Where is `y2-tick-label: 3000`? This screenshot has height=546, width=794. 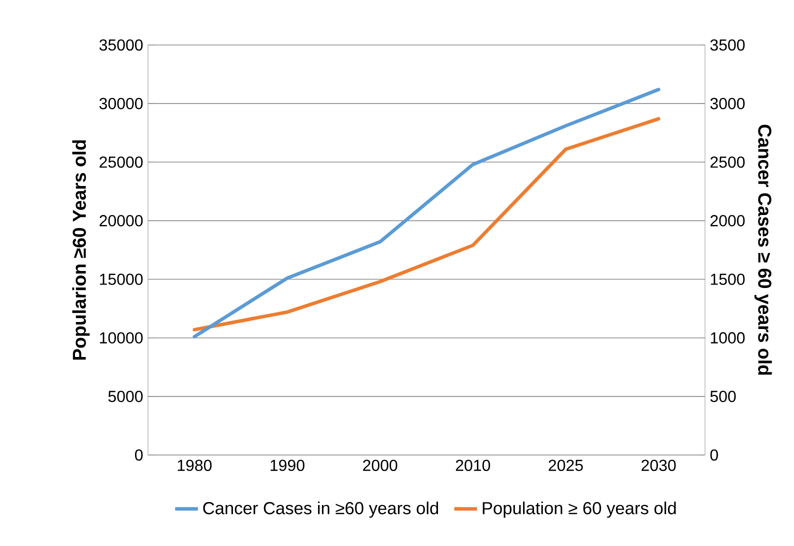
y2-tick-label: 3000 is located at coordinates (727, 104).